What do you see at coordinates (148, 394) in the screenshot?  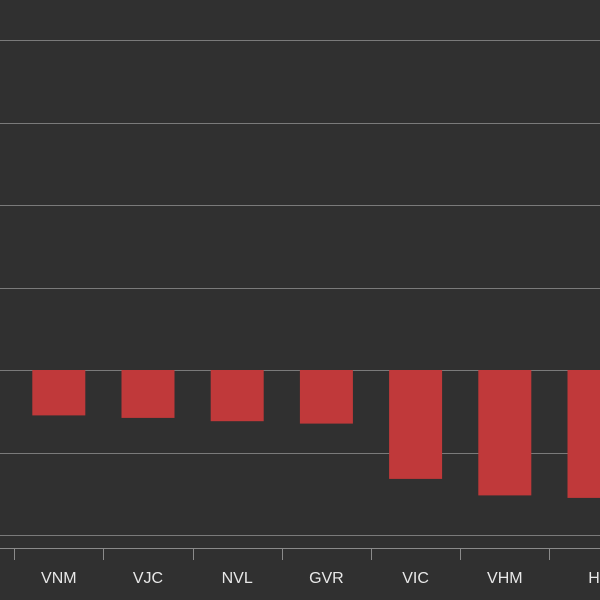 I see `bar-vjc` at bounding box center [148, 394].